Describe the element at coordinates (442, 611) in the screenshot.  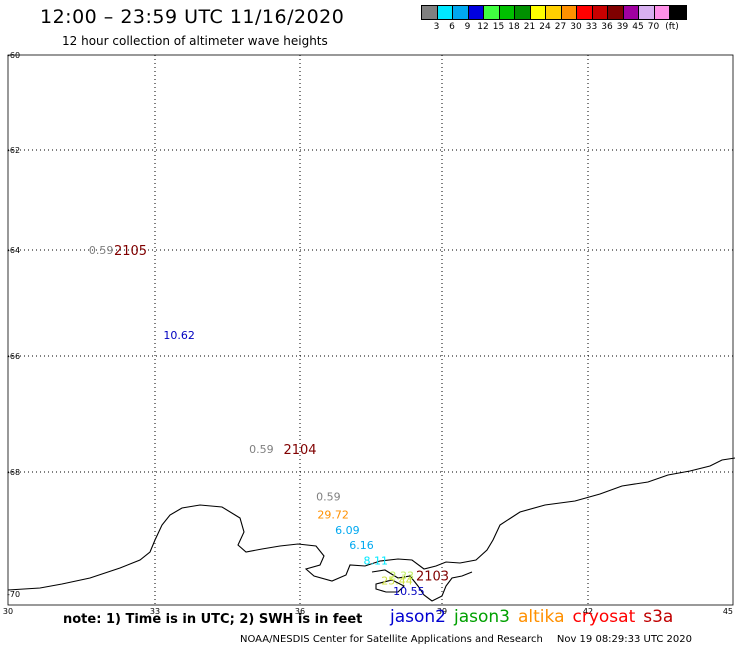
I see `longitude-label: 39` at that location.